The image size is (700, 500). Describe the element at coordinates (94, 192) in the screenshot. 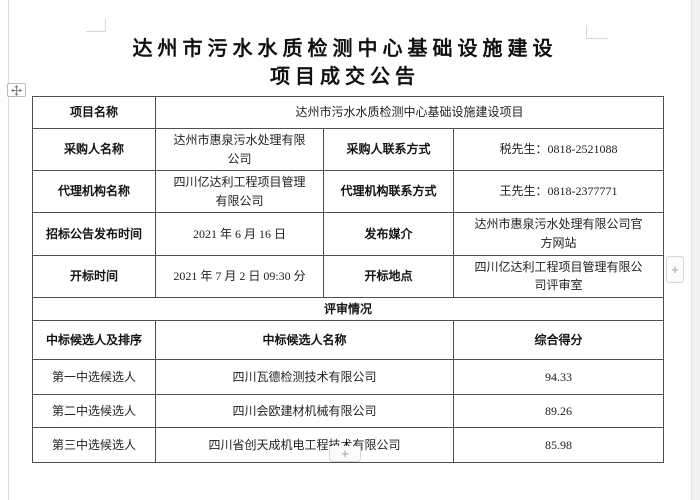

I see `table-cell: 代理机构名称` at that location.